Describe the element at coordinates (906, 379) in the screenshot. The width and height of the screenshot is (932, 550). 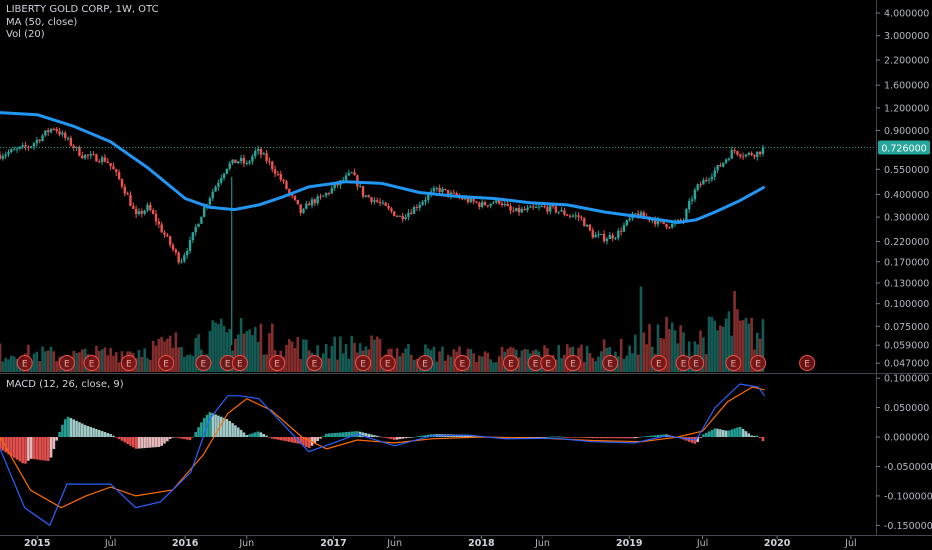
I see `macd-tick-label: 0.100000` at that location.